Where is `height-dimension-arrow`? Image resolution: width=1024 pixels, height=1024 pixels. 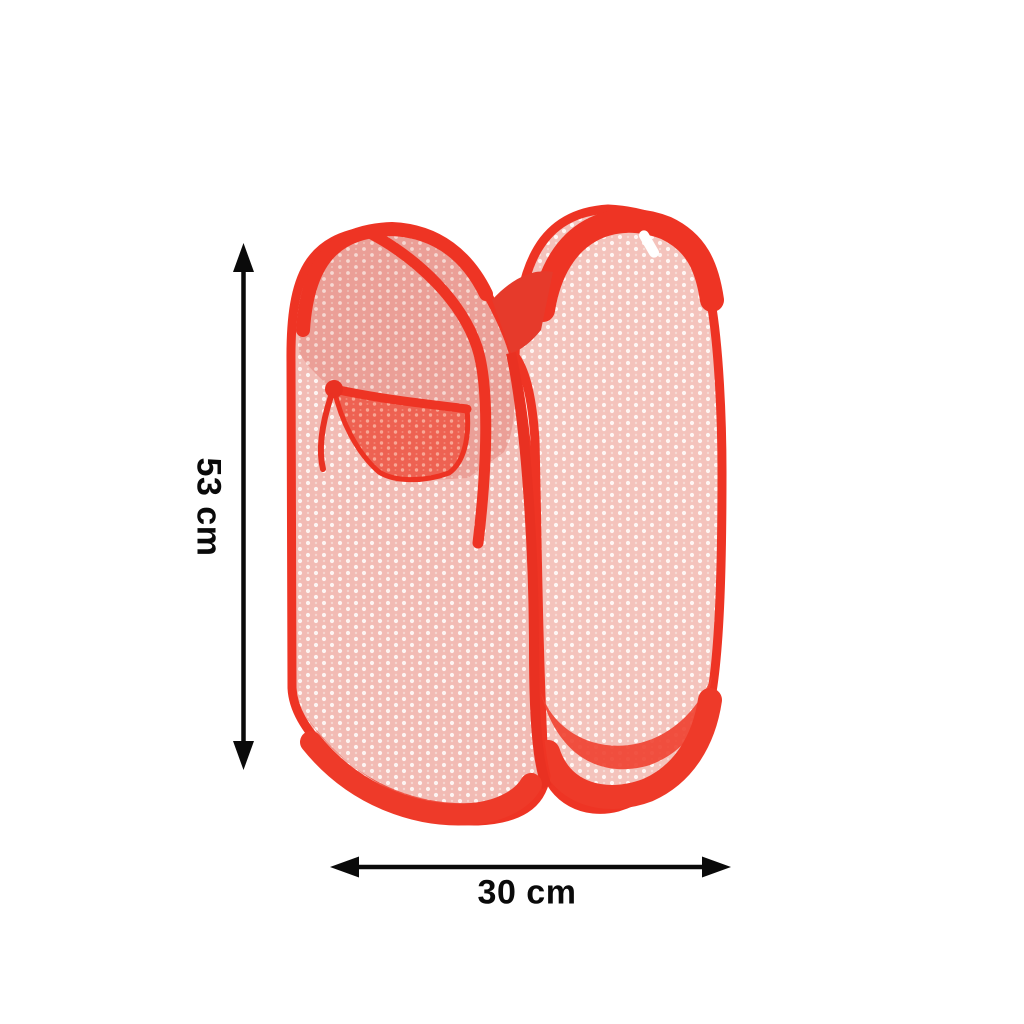 height-dimension-arrow is located at coordinates (243, 506).